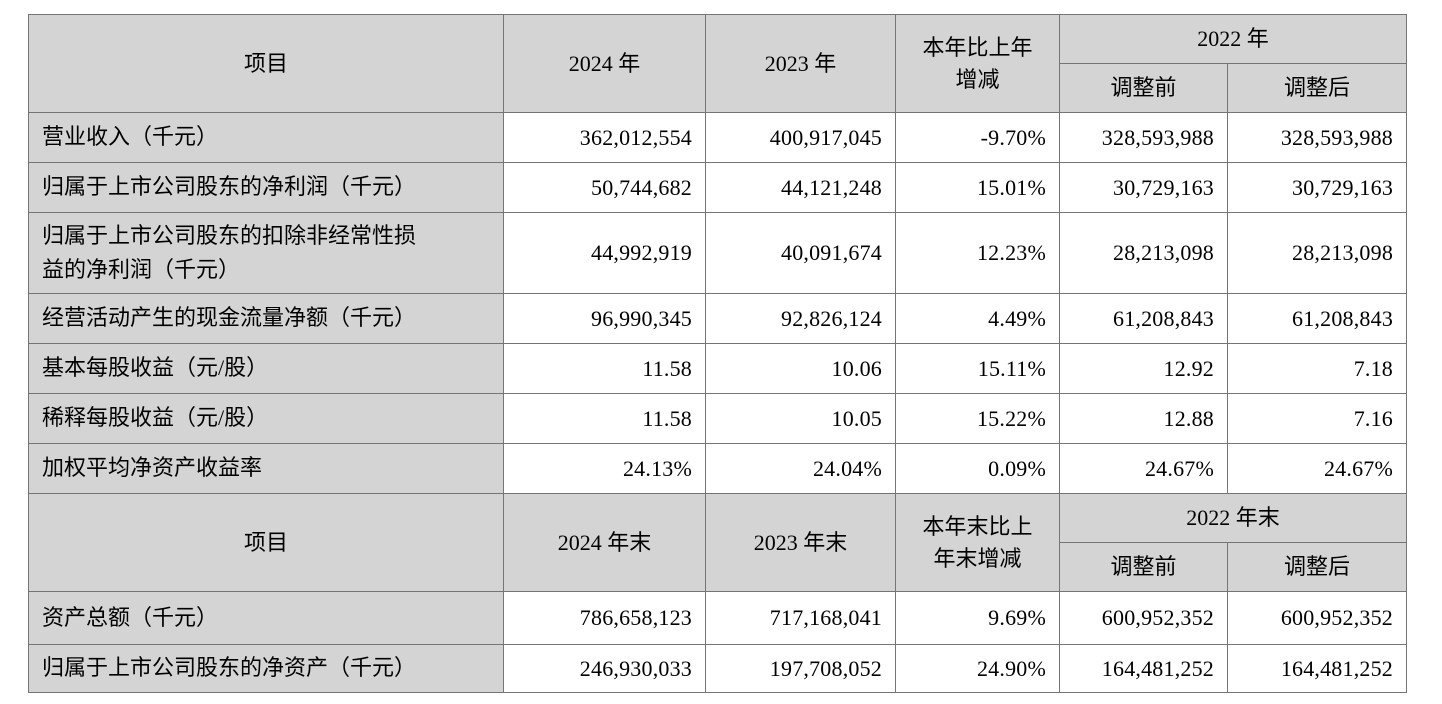  What do you see at coordinates (1143, 418) in the screenshot?
I see `cell-2022-before: 12.88` at bounding box center [1143, 418].